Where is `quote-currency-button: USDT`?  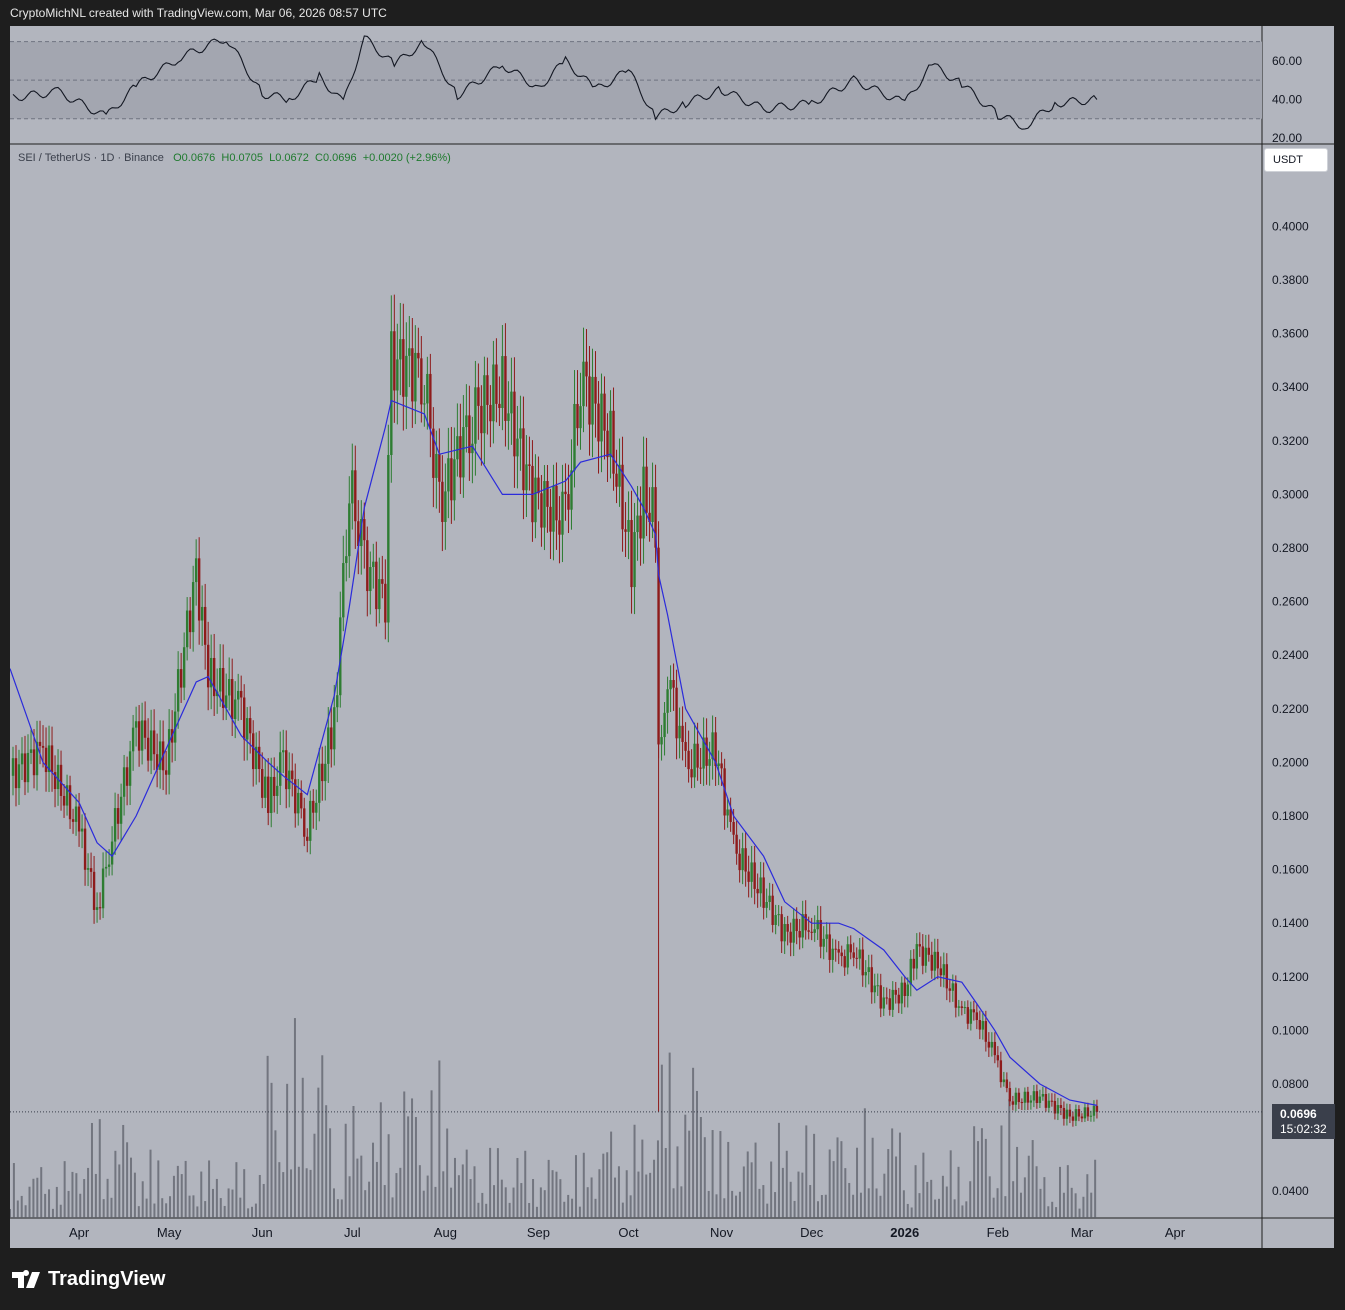
quote-currency-button: USDT is located at coordinates (1296, 160).